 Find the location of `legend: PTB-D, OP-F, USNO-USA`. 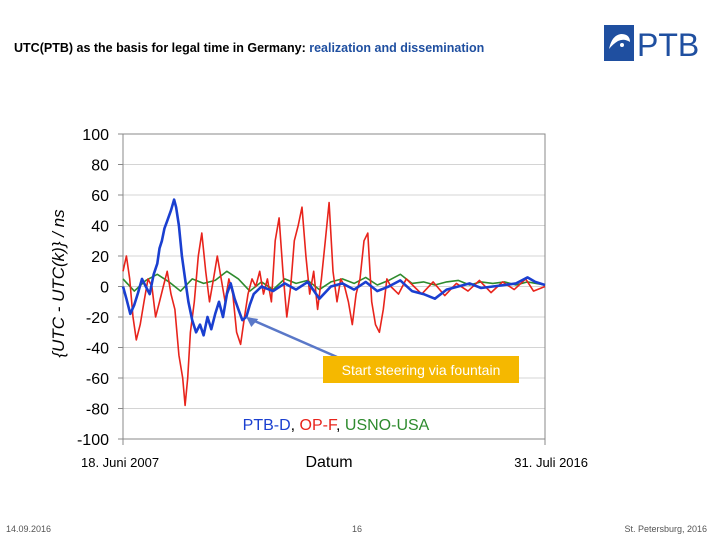

legend: PTB-D, OP-F, USNO-USA is located at coordinates (336, 425).